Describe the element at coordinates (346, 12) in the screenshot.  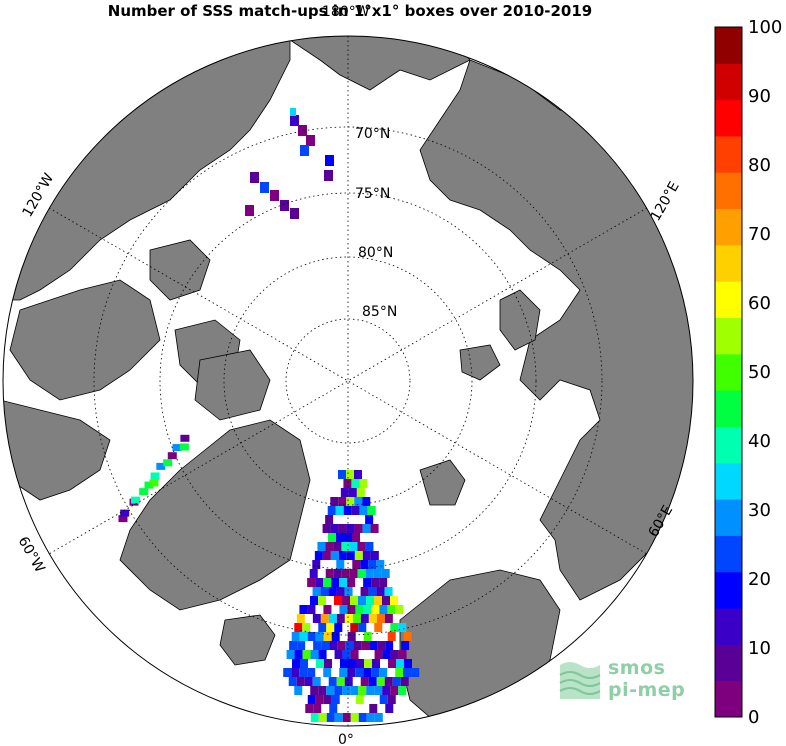
I see `lon-label-180: 180°W` at that location.